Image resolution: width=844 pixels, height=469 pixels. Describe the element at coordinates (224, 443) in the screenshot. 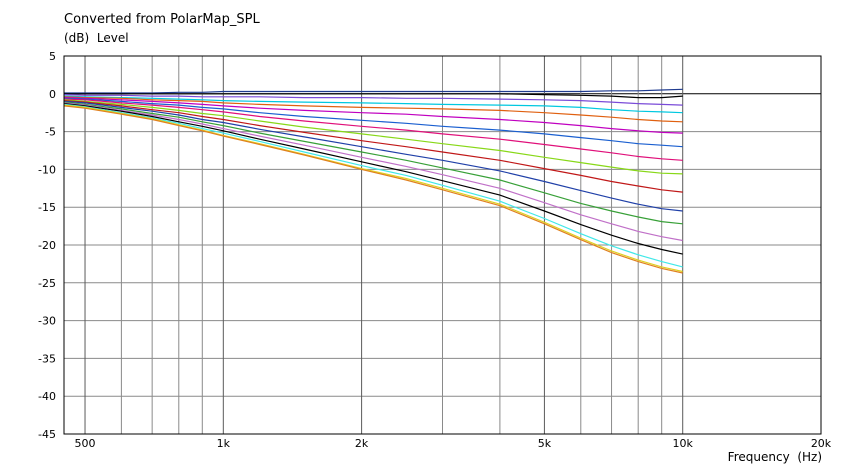

I see `x-tick-label: 1k` at that location.